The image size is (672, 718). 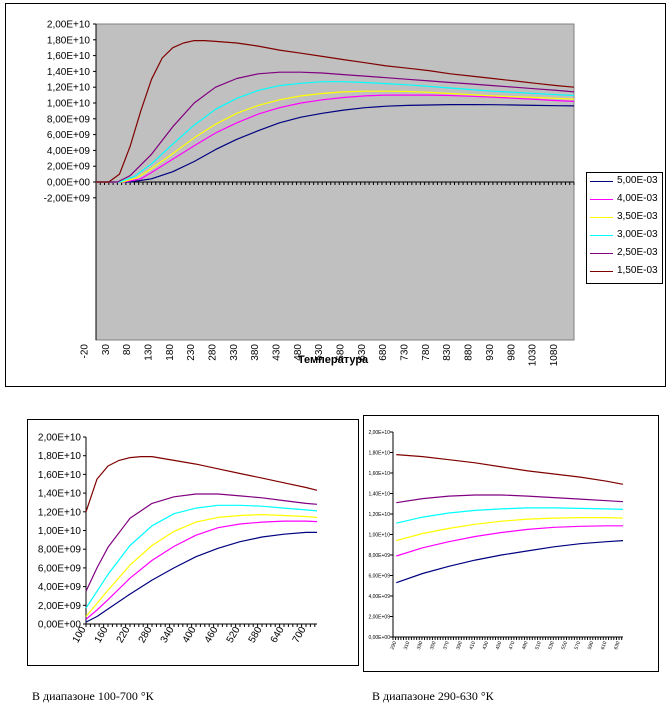 What do you see at coordinates (473, 645) in the screenshot?
I see `x-tick-label: 410` at bounding box center [473, 645].